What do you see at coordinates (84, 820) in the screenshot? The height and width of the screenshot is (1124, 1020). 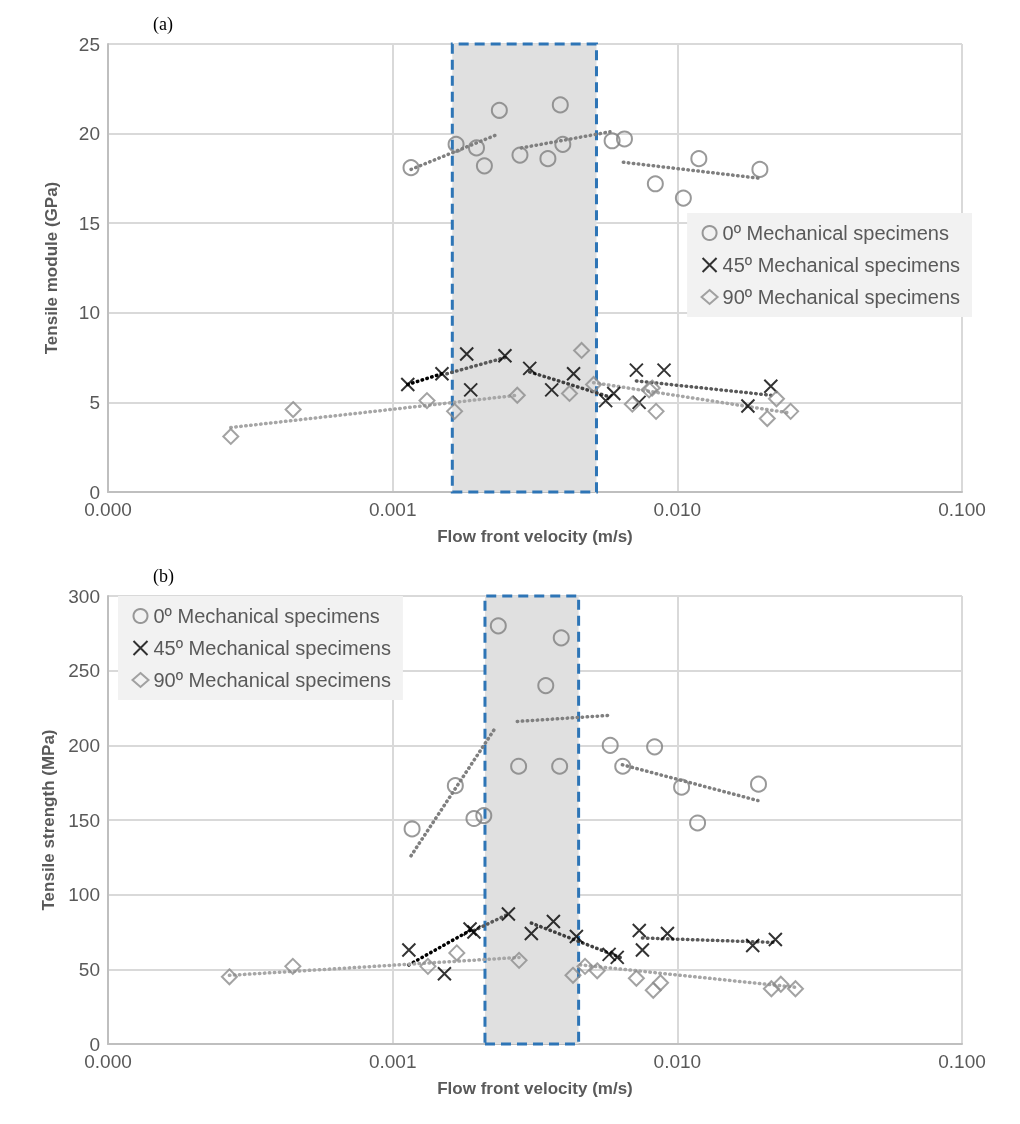 I see `y-tick-label: 150` at bounding box center [84, 820].